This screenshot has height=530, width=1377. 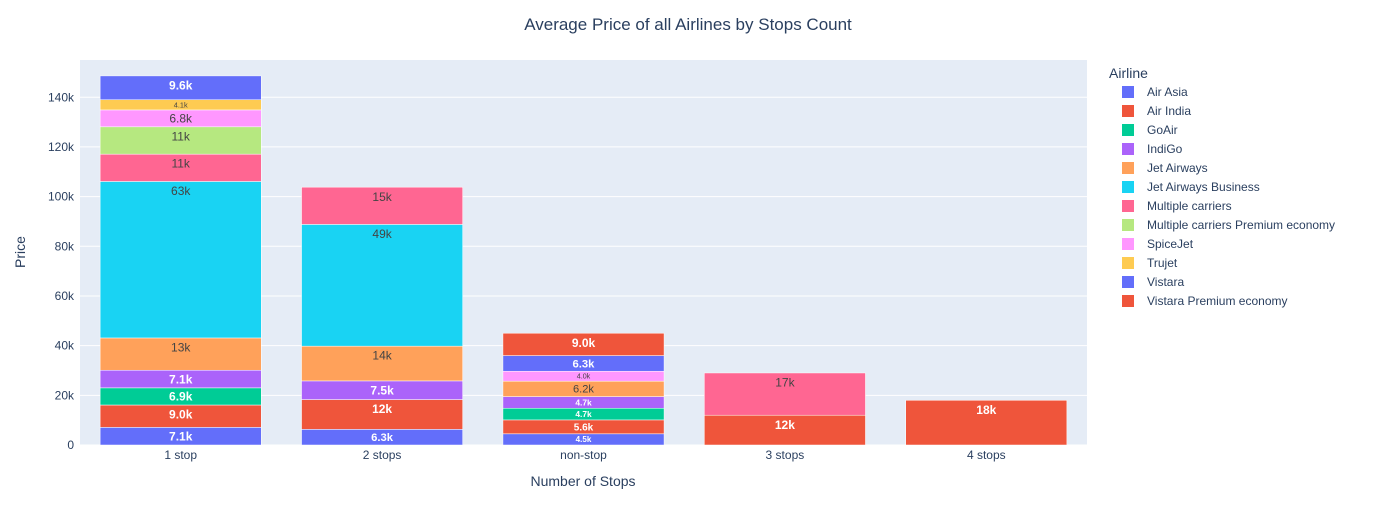 I want to click on bar-value-label: 18k, so click(x=986, y=410).